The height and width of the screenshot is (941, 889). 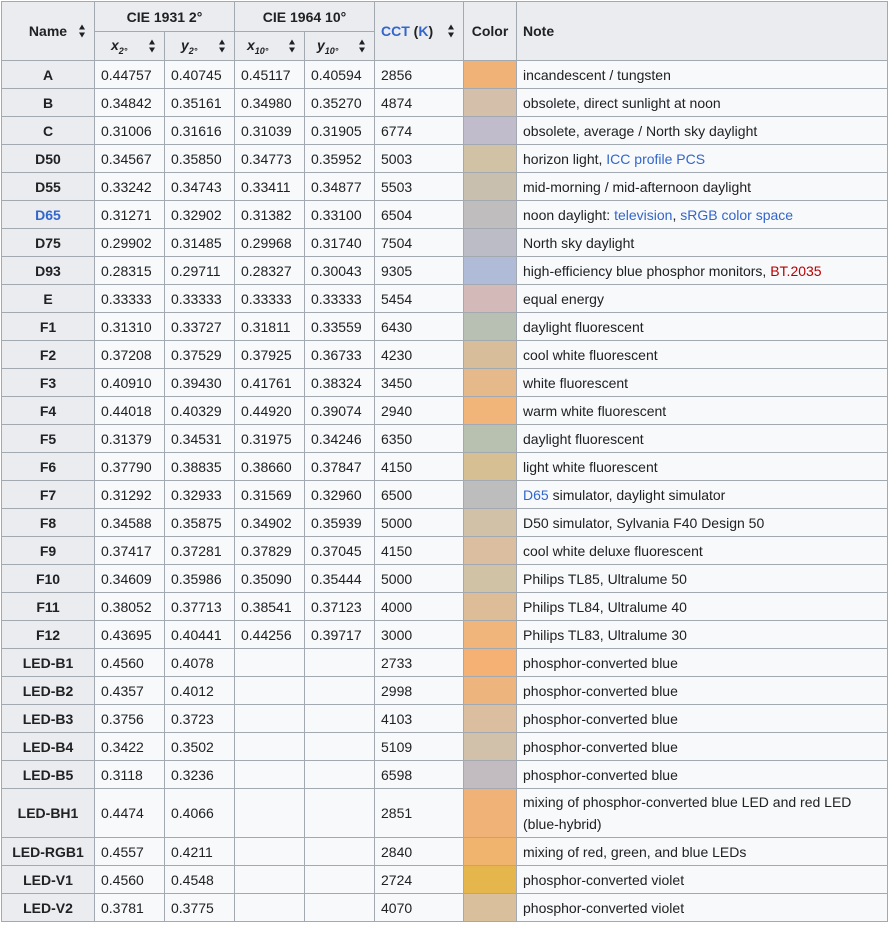 I want to click on cell-cct: 5000, so click(x=419, y=578).